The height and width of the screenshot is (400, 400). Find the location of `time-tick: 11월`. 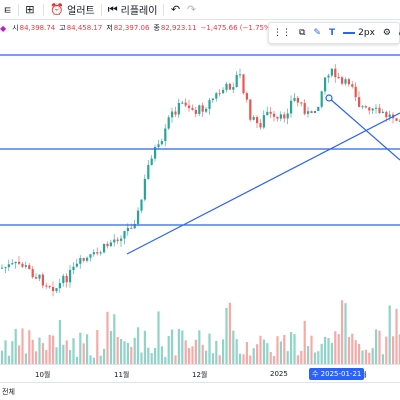

time-tick: 11월 is located at coordinates (122, 375).